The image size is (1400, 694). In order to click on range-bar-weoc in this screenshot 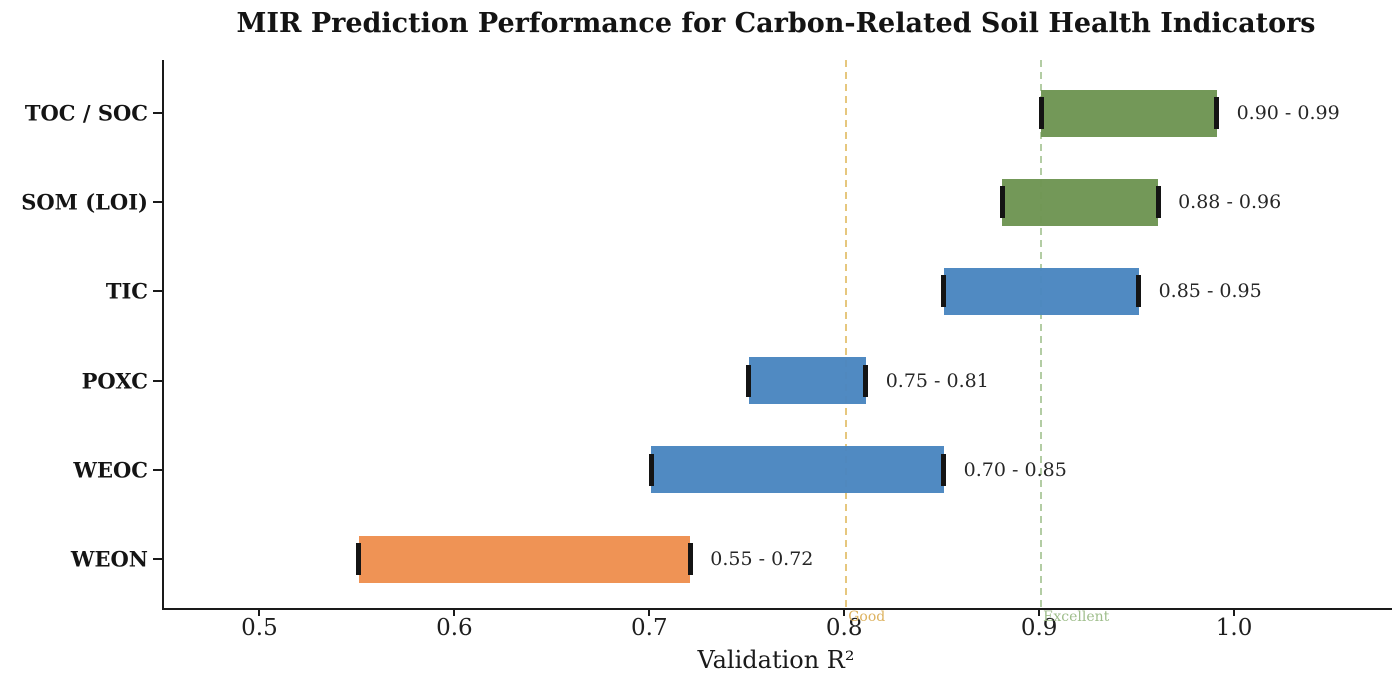, I will do `click(797, 470)`.